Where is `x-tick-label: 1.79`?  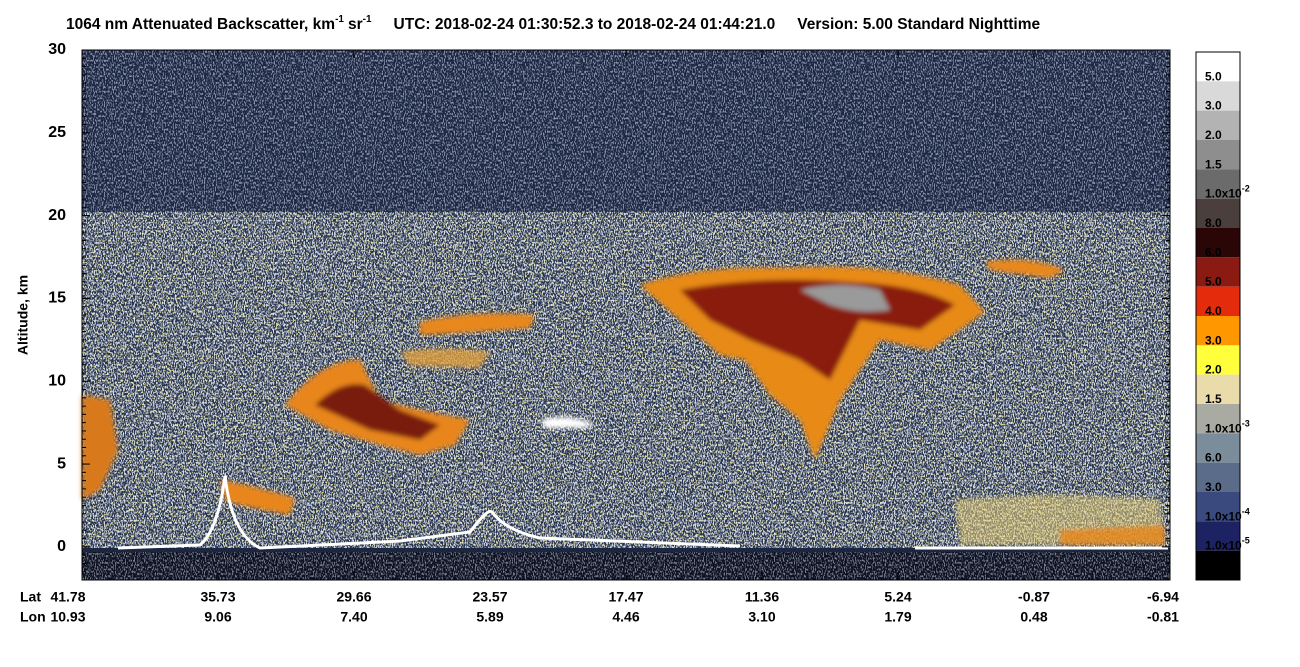 x-tick-label: 1.79 is located at coordinates (897, 617).